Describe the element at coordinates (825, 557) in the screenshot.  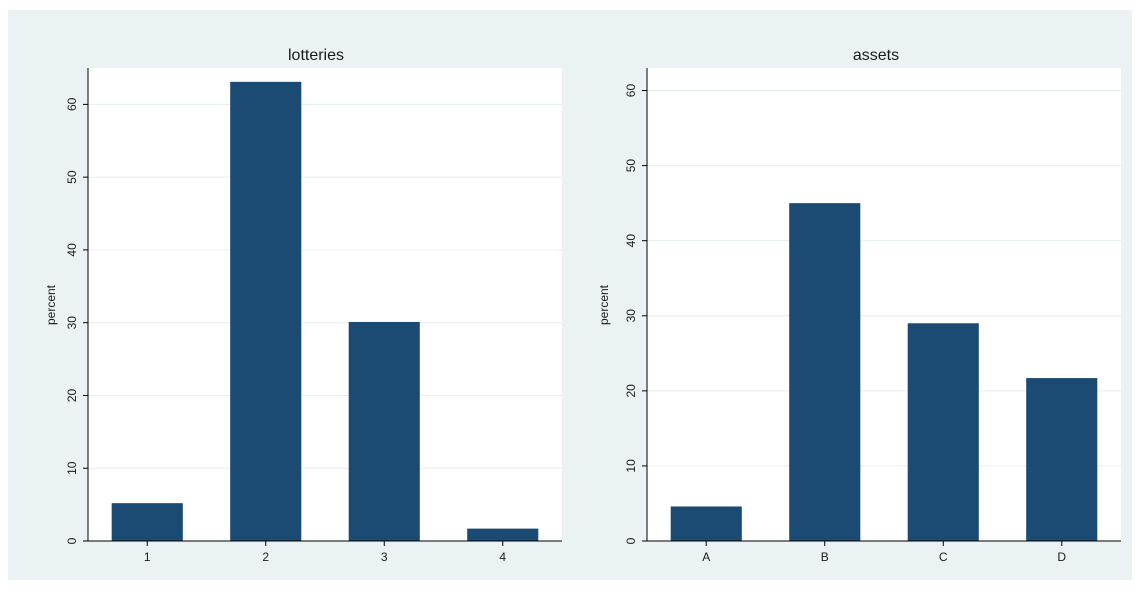
I see `assets-x-tick-label: B` at that location.